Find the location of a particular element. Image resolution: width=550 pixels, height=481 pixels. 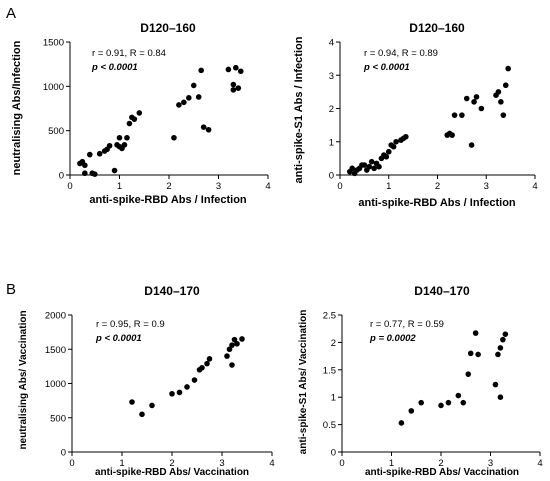

y-tick-label: 500 is located at coordinates (58, 418).